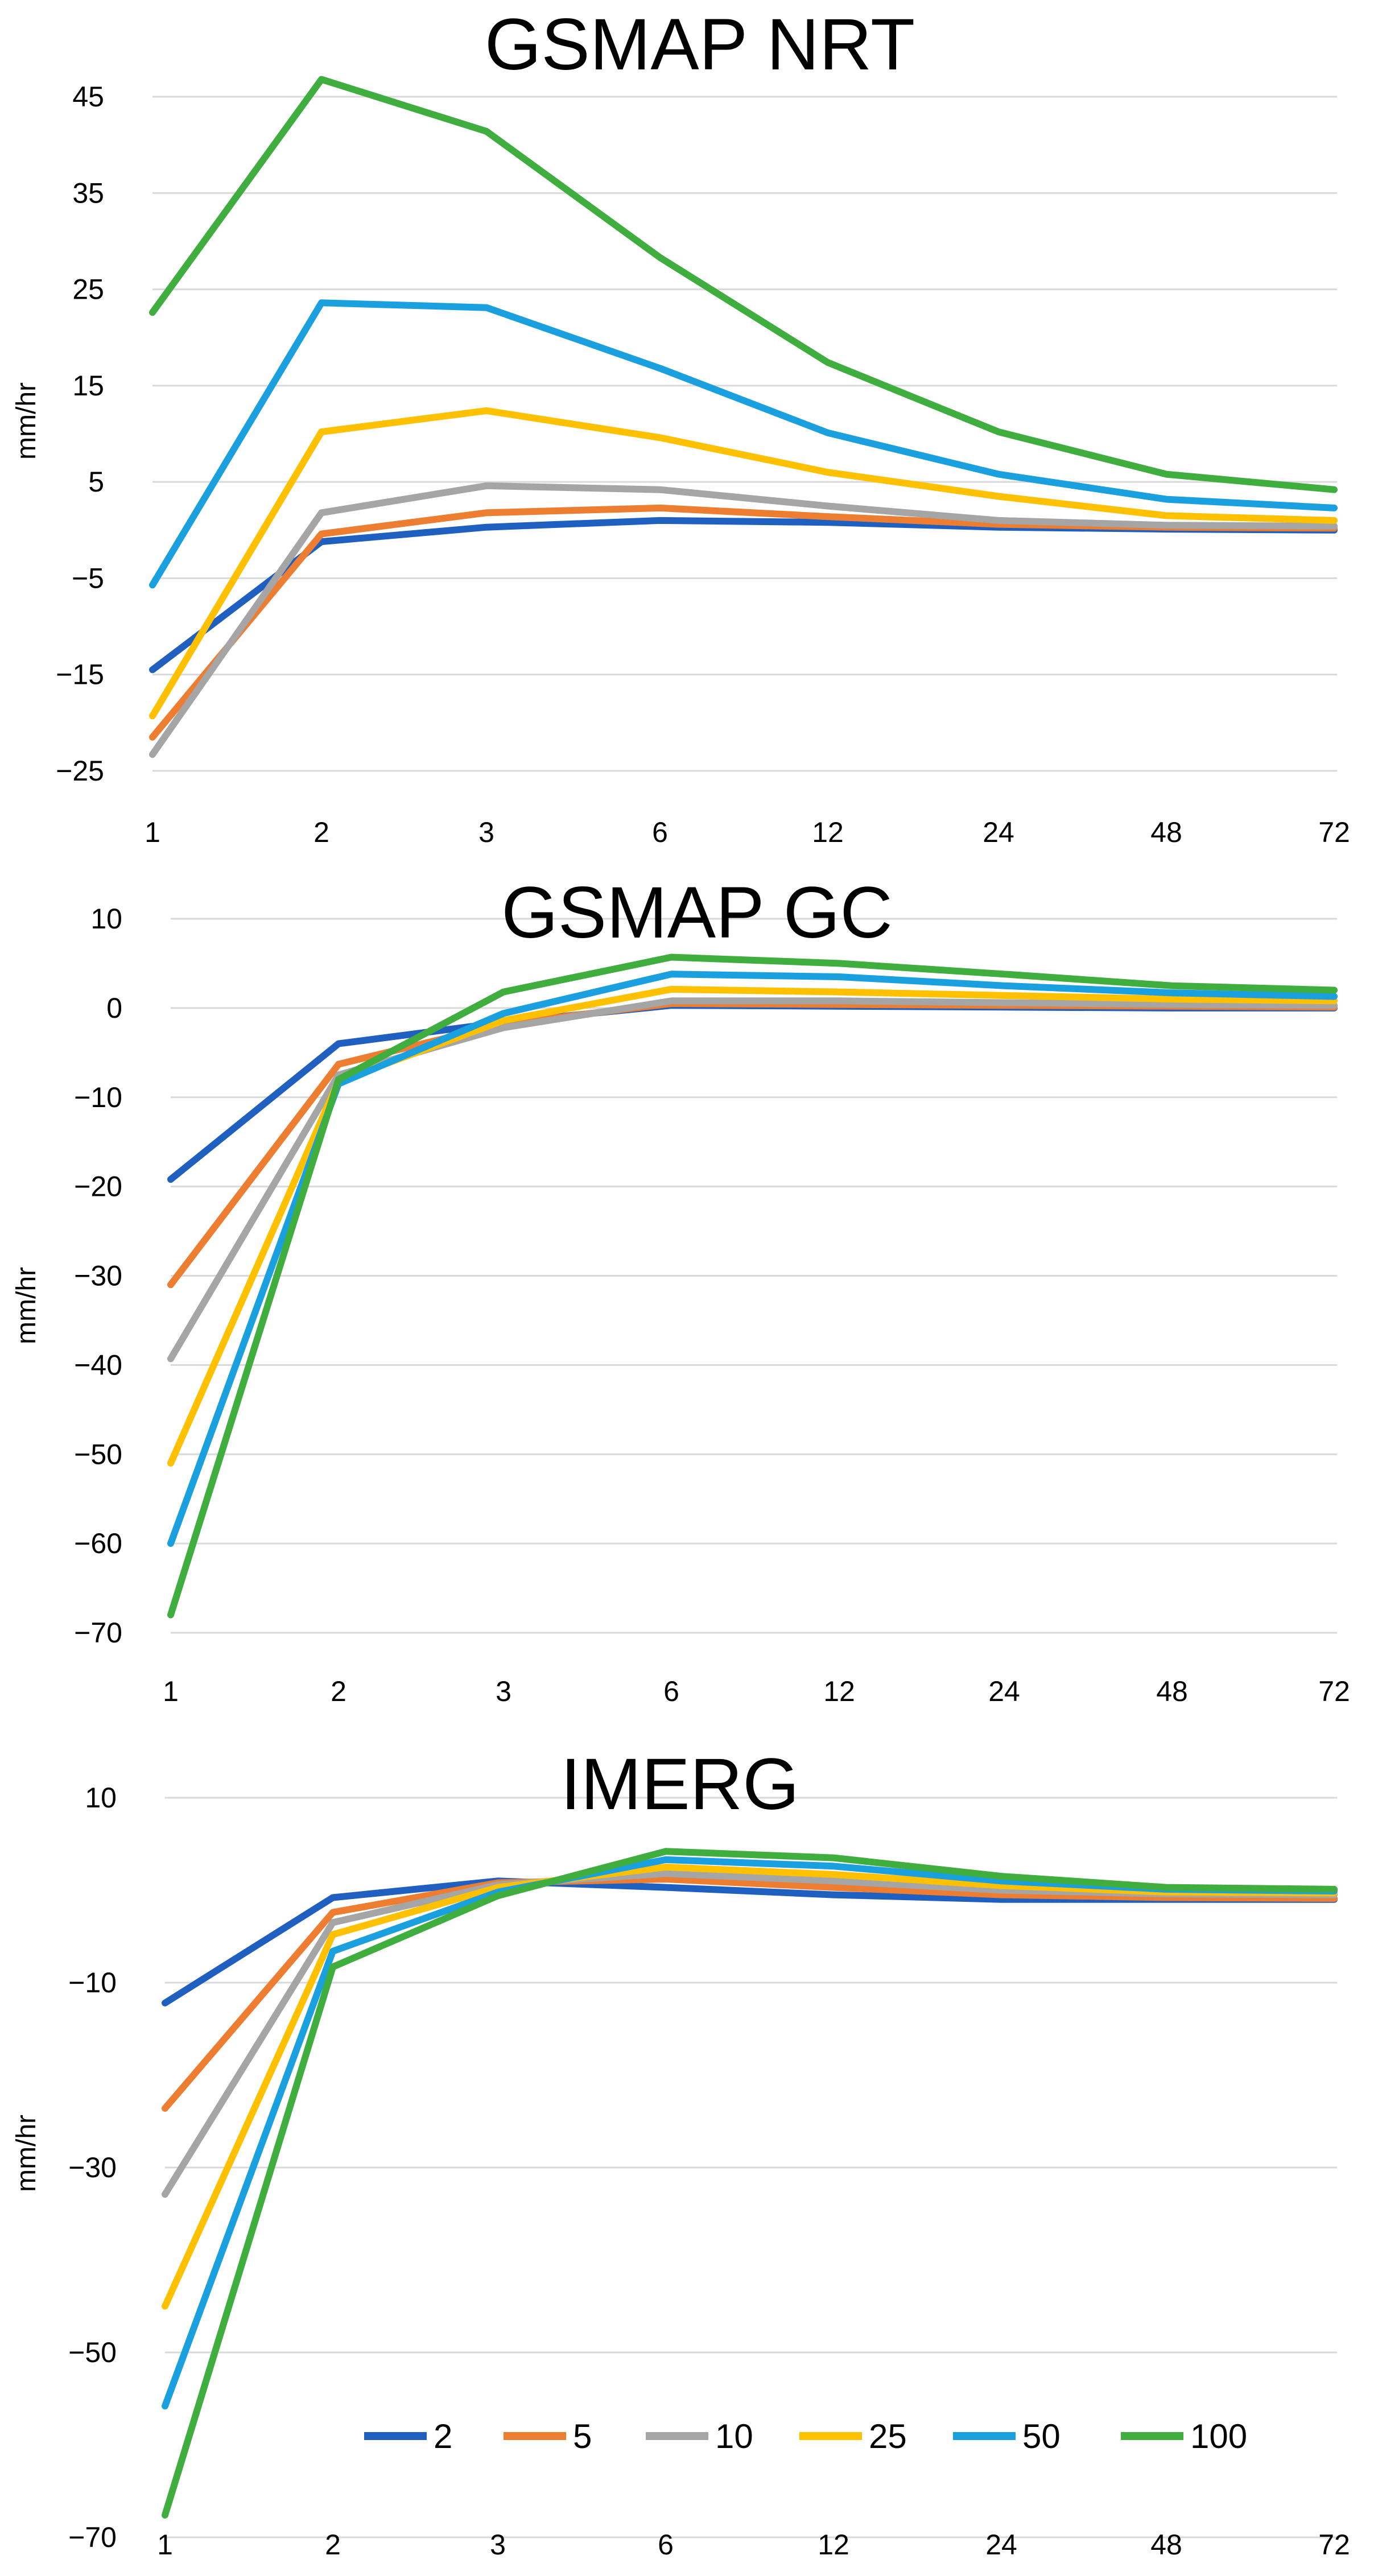 This screenshot has width=1378, height=2576. Describe the element at coordinates (1007, 2436) in the screenshot. I see `legend-entry-50: 50` at that location.